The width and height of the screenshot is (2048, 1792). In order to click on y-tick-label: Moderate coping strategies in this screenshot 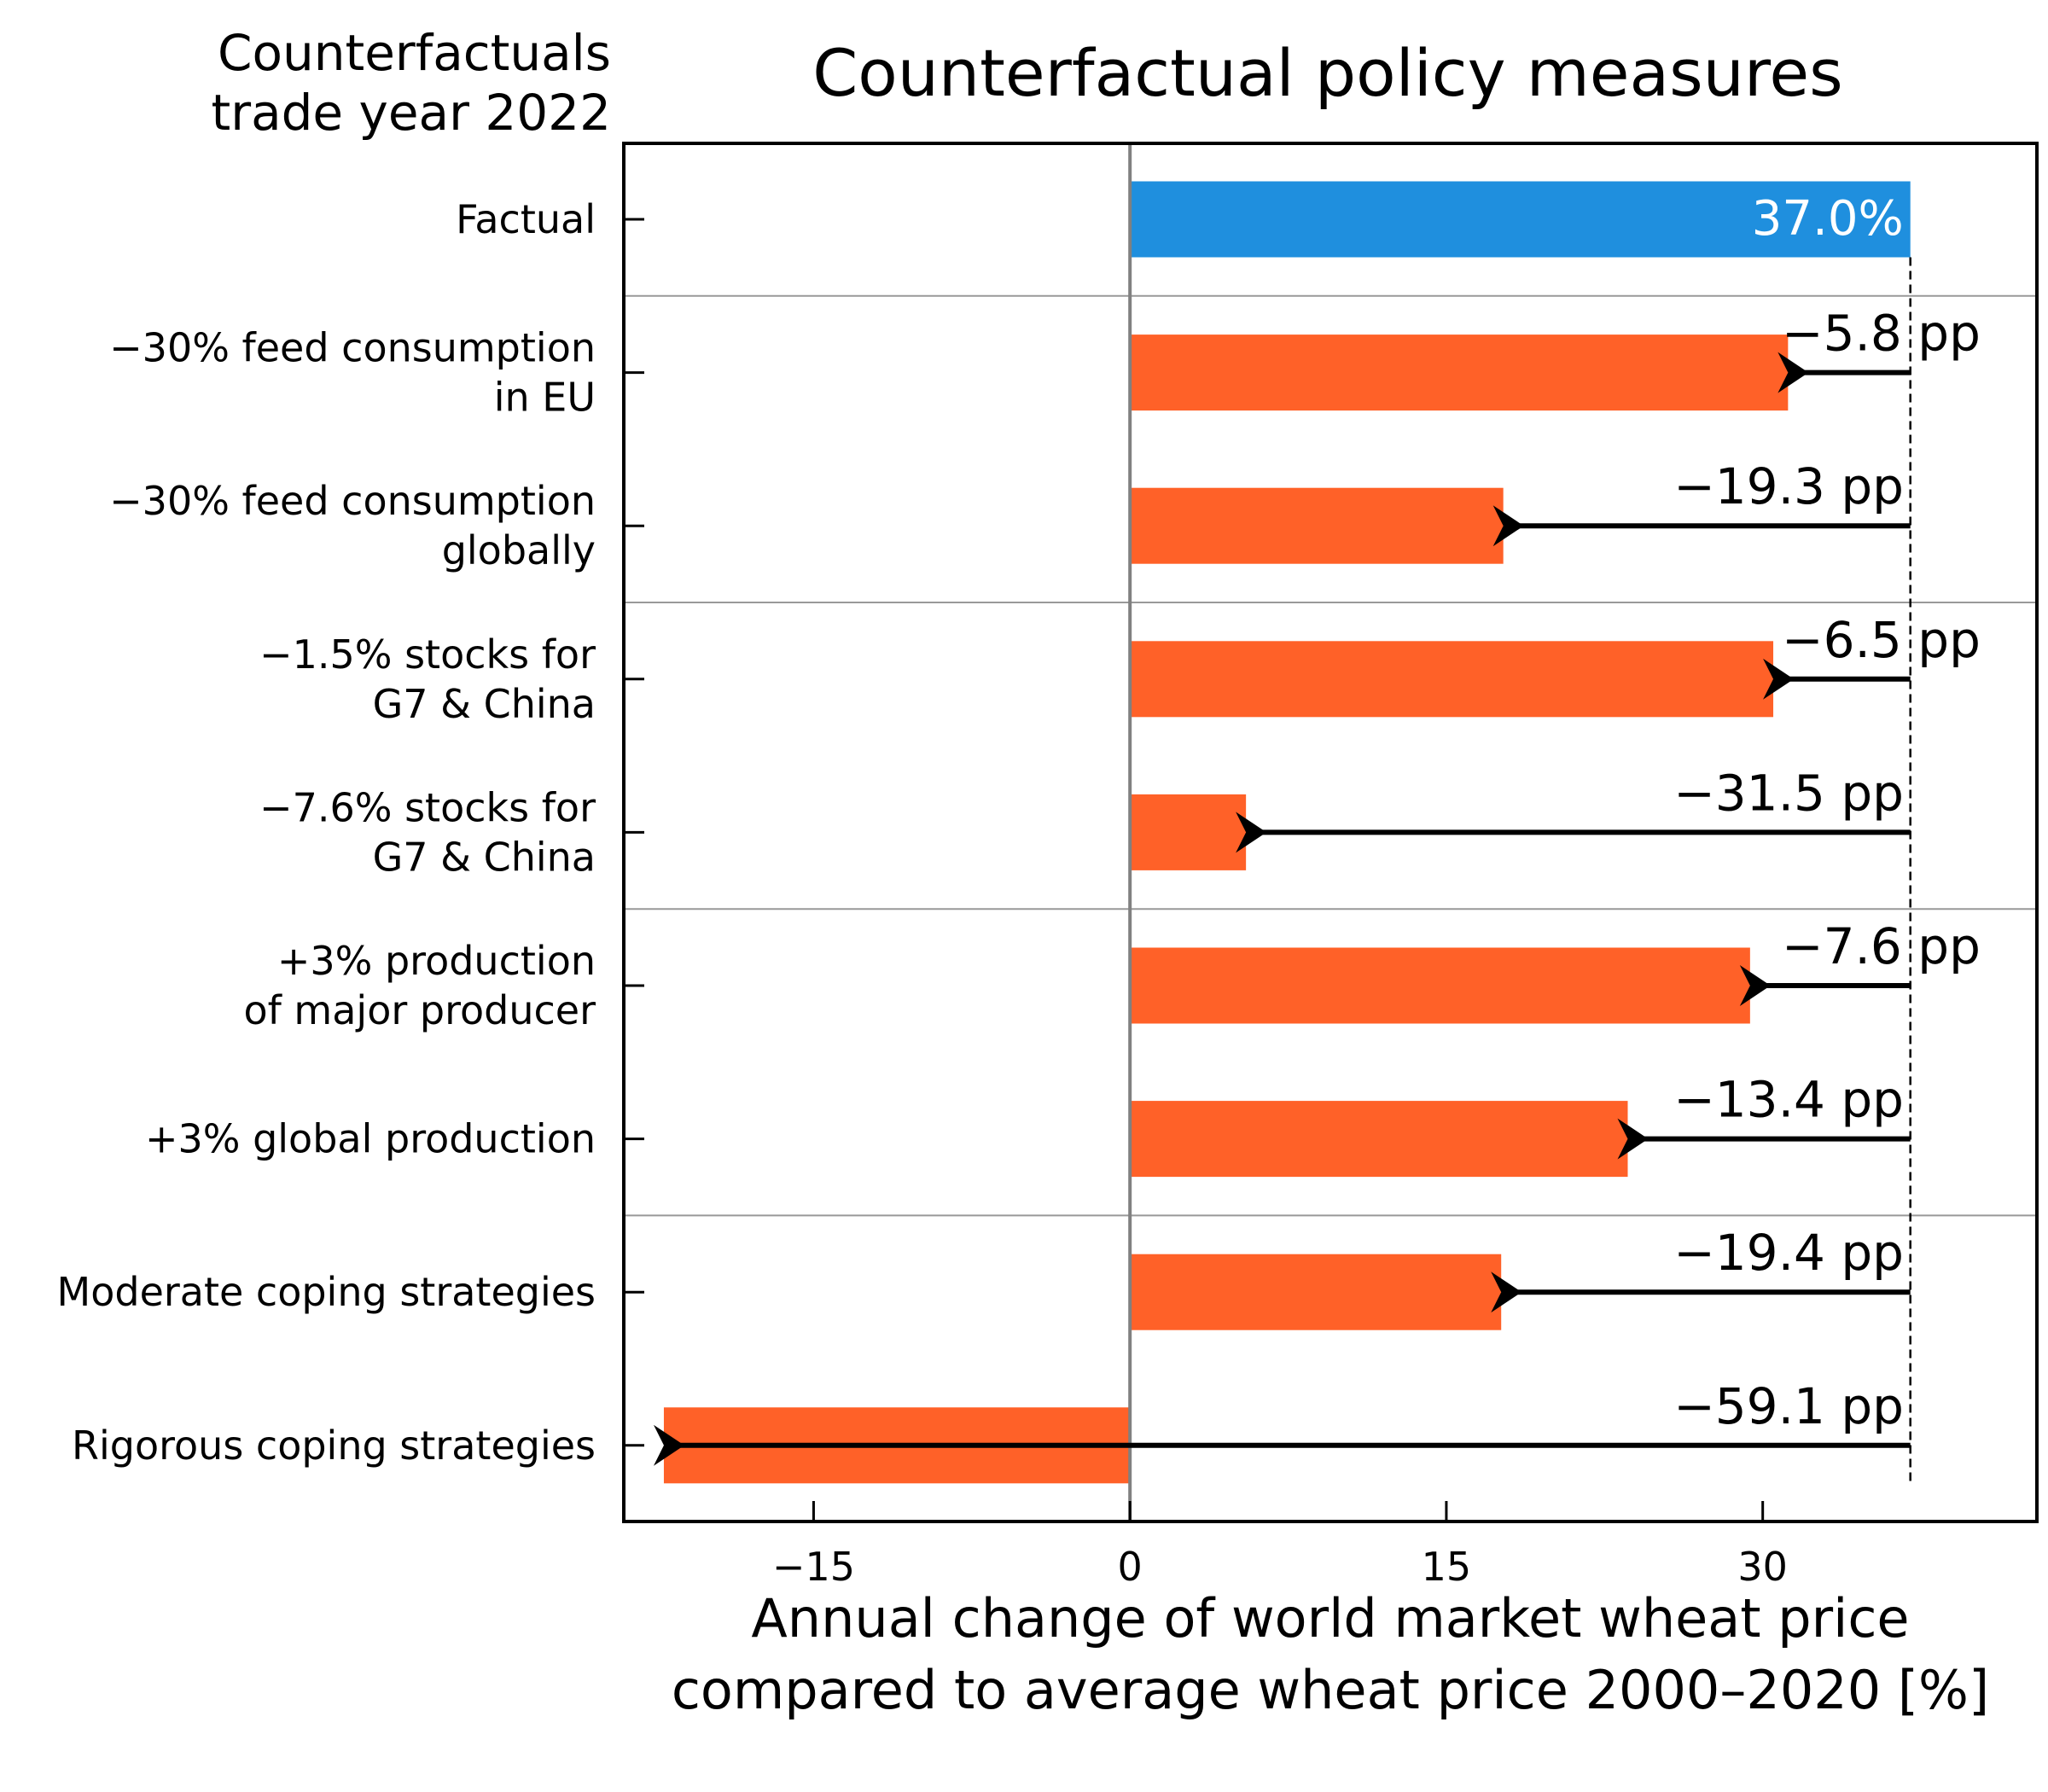, I will do `click(326, 1292)`.